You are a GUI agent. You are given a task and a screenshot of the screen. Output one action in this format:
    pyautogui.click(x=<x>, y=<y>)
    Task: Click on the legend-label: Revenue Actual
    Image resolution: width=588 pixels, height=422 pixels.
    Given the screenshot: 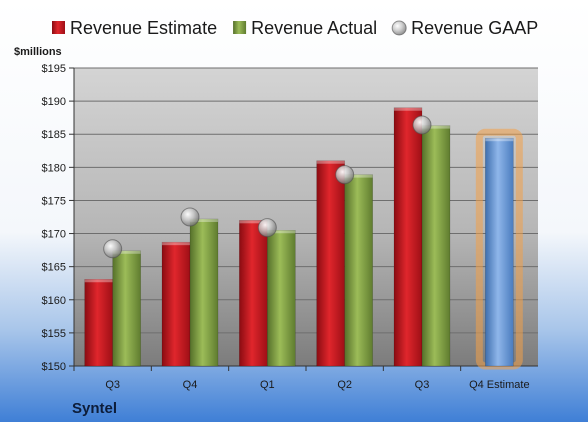 What is the action you would take?
    pyautogui.click(x=314, y=28)
    